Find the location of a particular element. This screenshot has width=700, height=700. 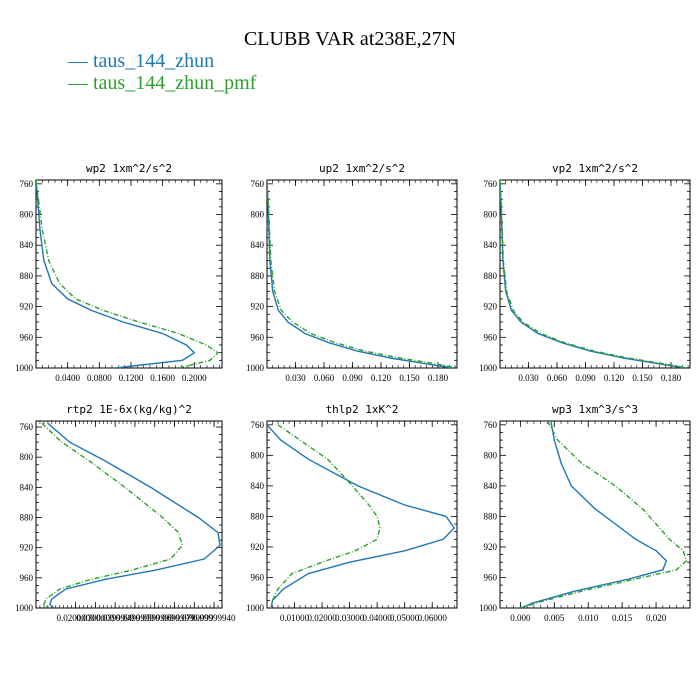

x-tick-label: 0.09999940 is located at coordinates (214, 618).